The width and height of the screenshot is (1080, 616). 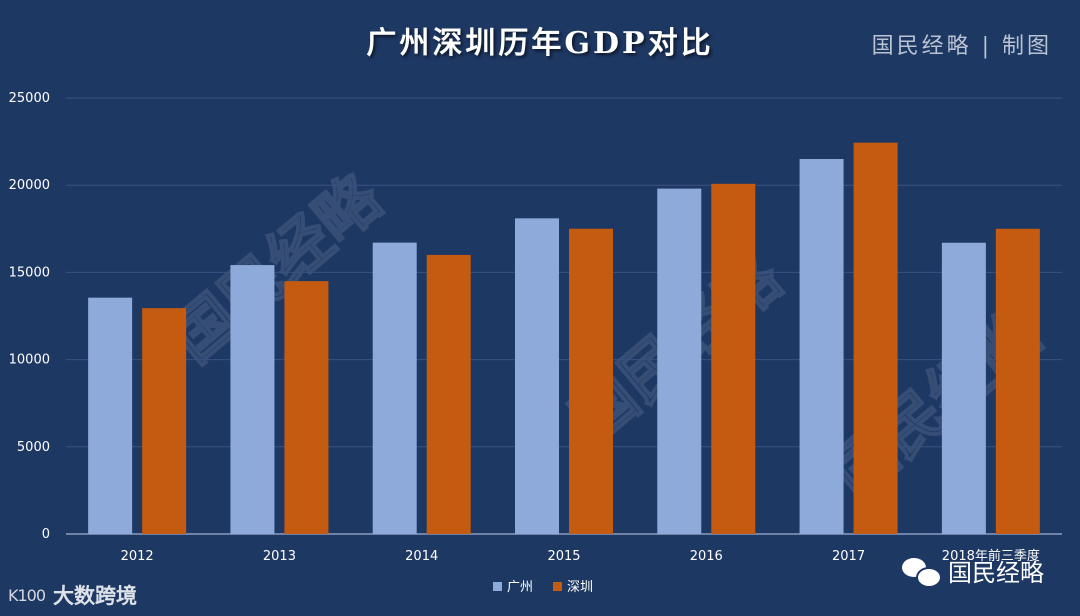 I want to click on legend-swatch-广州, so click(x=497, y=586).